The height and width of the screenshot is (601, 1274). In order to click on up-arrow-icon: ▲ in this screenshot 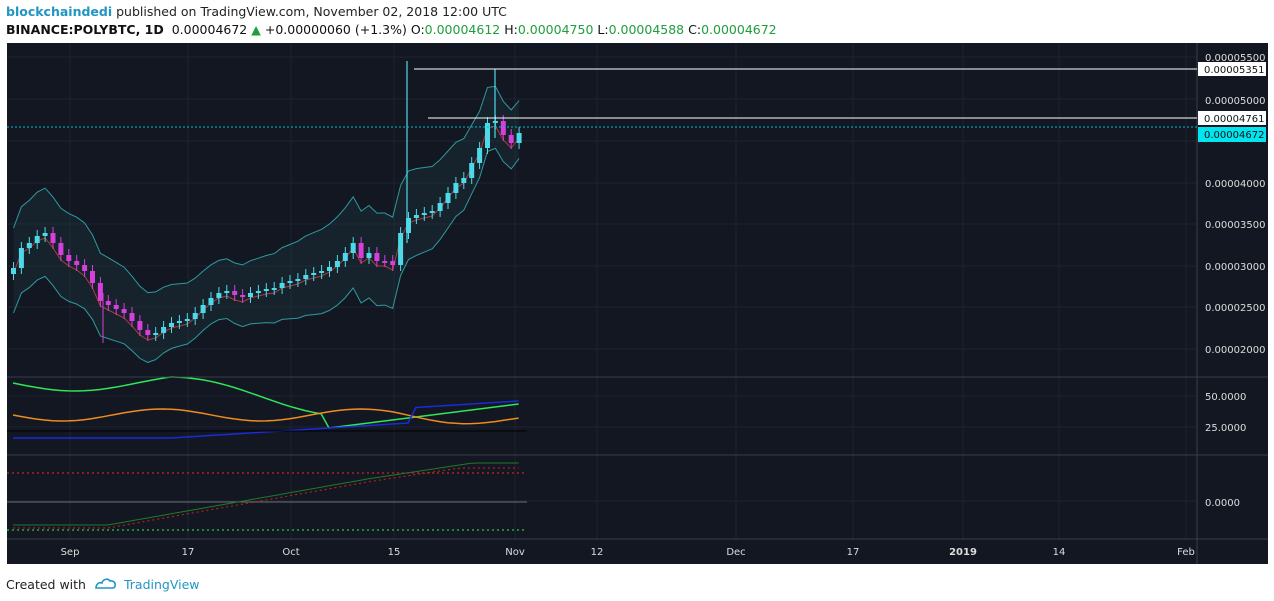, I will do `click(256, 29)`.